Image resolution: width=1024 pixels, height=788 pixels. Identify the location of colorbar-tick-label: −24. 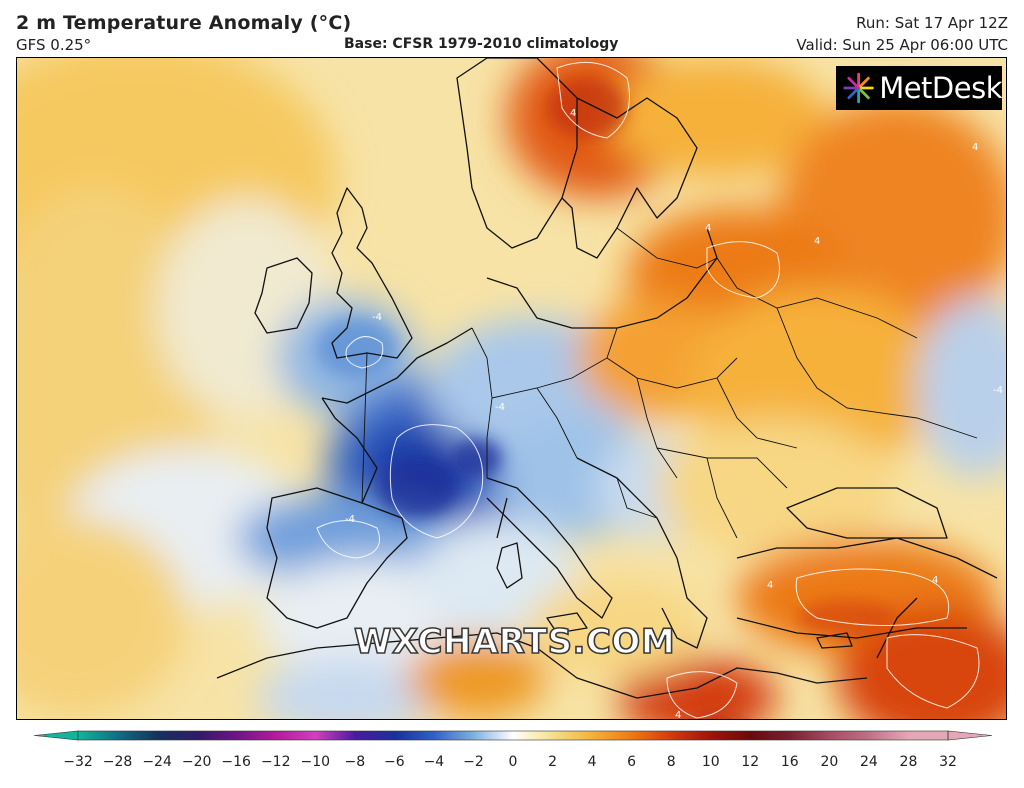
(157, 762).